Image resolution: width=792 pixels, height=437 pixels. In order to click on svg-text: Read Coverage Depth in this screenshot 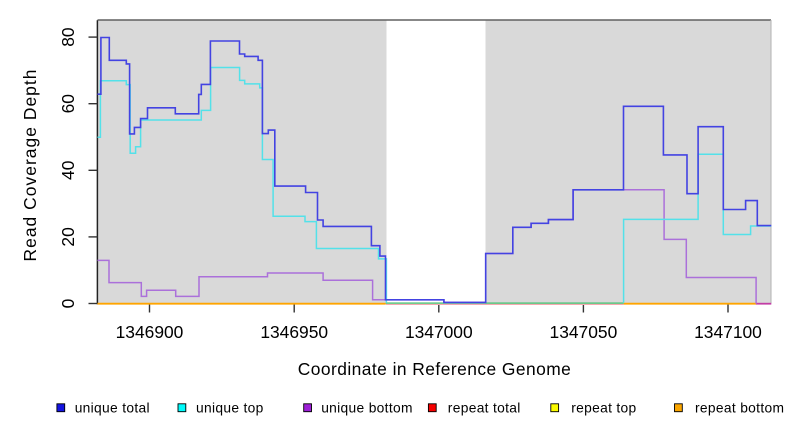, I will do `click(30, 165)`.